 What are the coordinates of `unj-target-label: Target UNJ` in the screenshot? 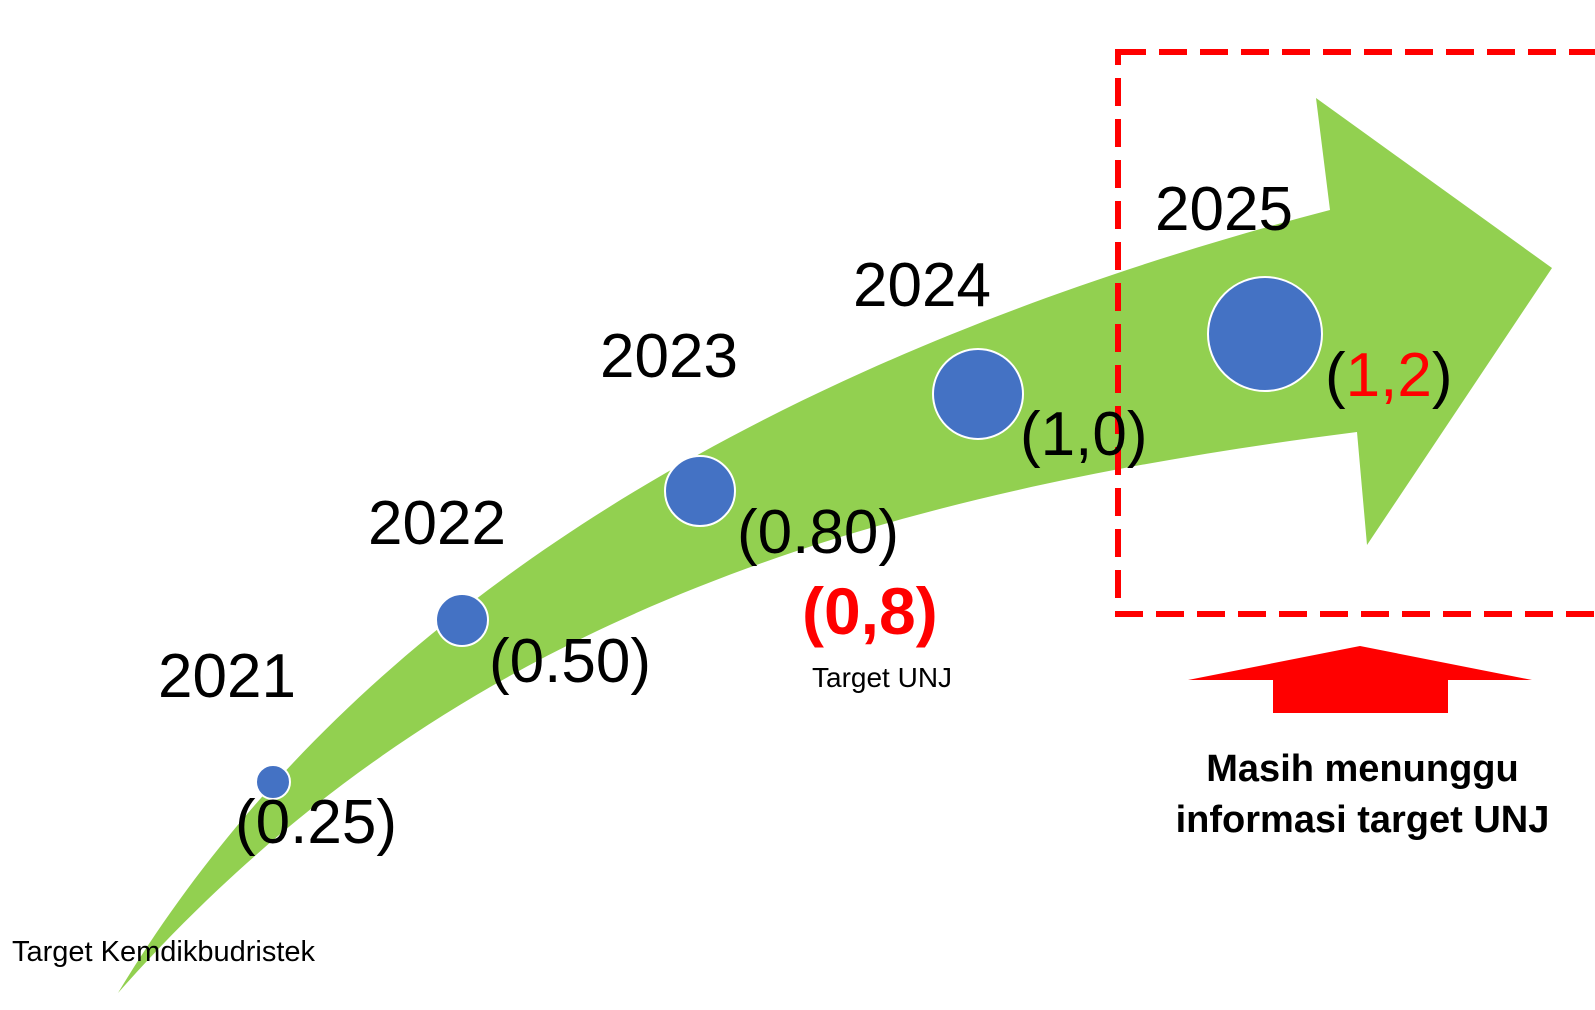 It's located at (882, 677).